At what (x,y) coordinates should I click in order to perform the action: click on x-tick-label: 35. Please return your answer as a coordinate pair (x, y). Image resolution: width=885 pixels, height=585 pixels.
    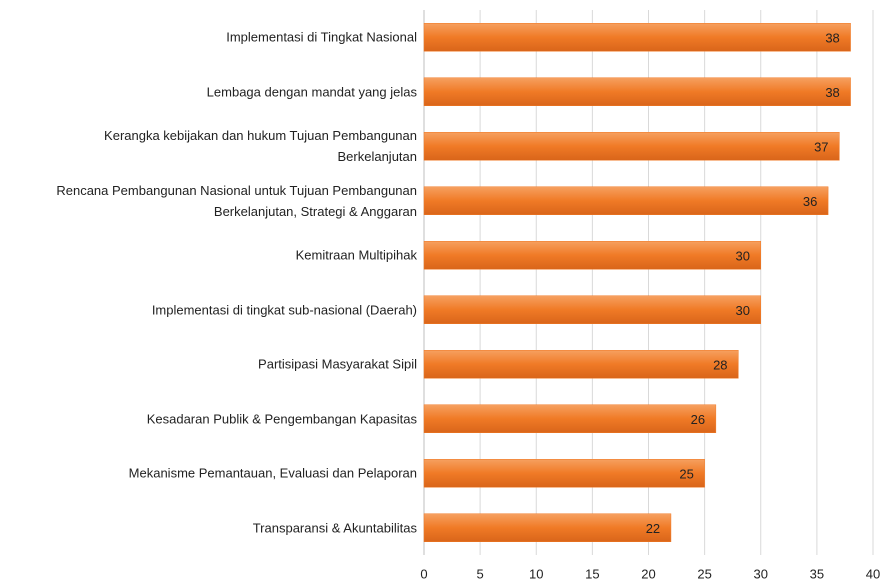
    Looking at the image, I should click on (817, 573).